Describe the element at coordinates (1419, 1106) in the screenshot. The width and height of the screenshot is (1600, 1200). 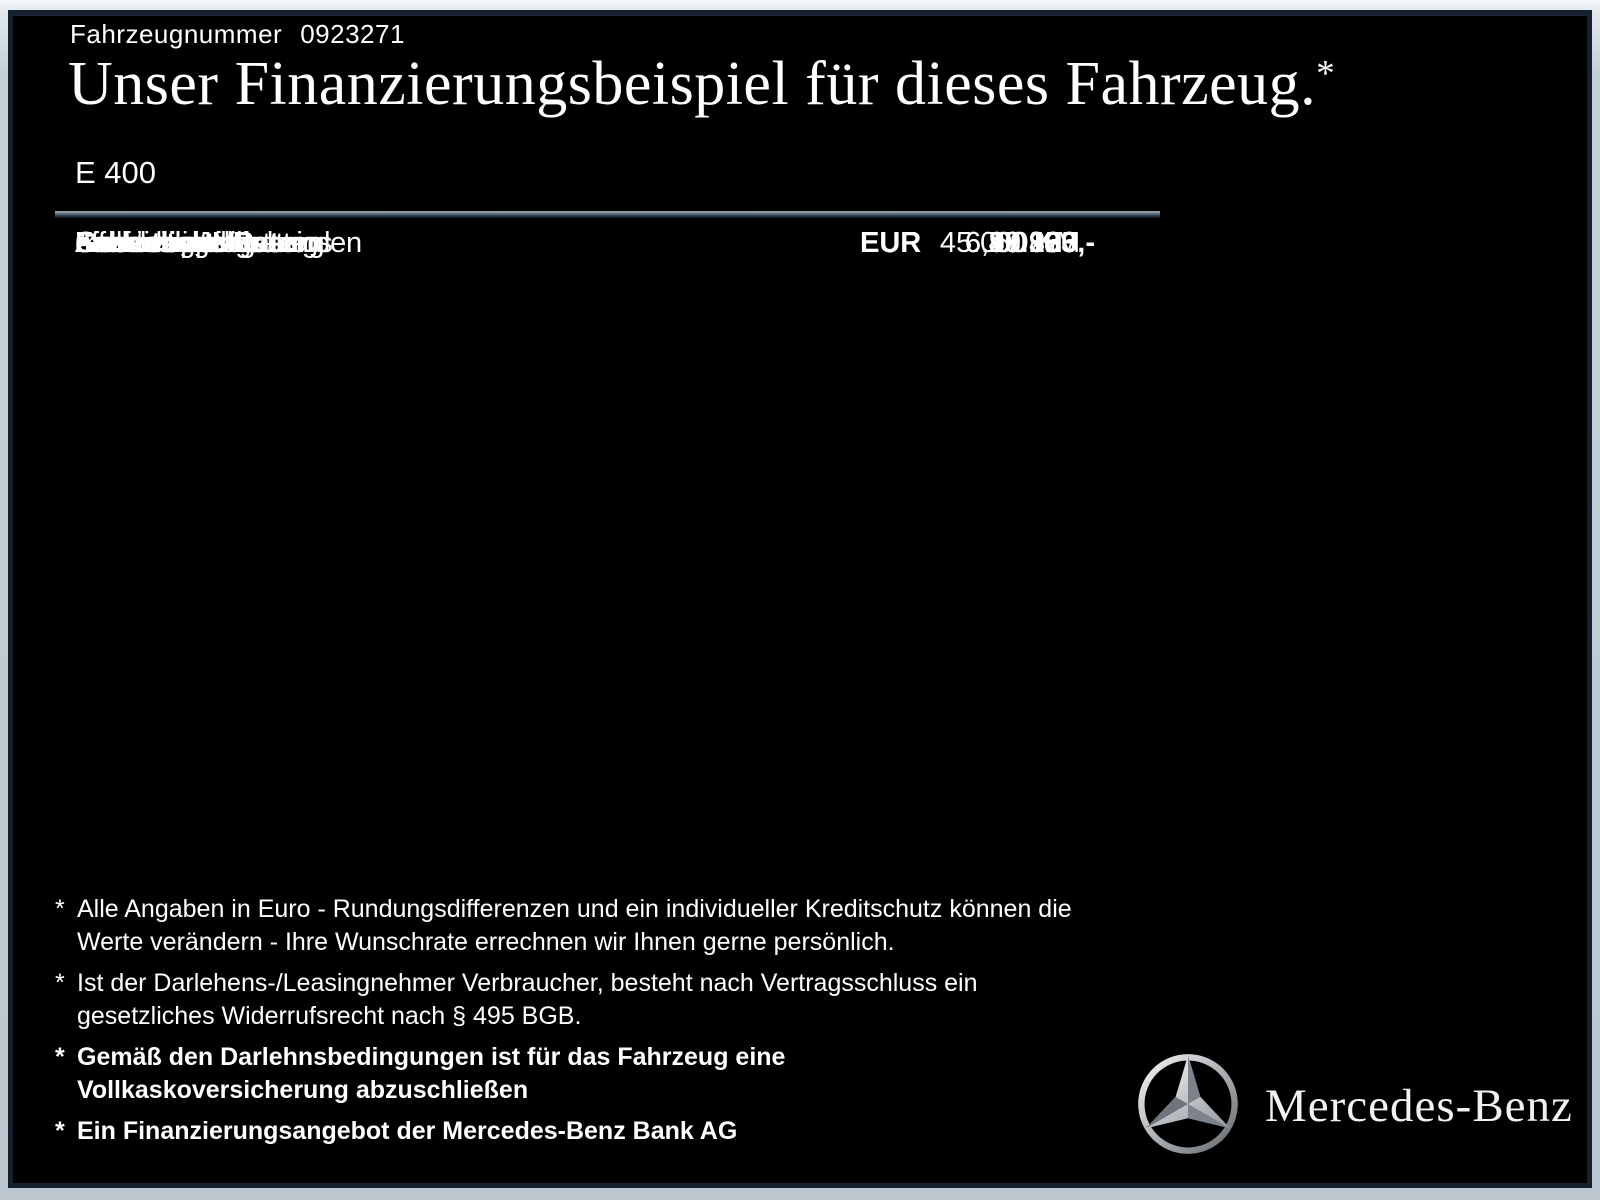
I see `brand-wordmark: Mercedes-Benz` at that location.